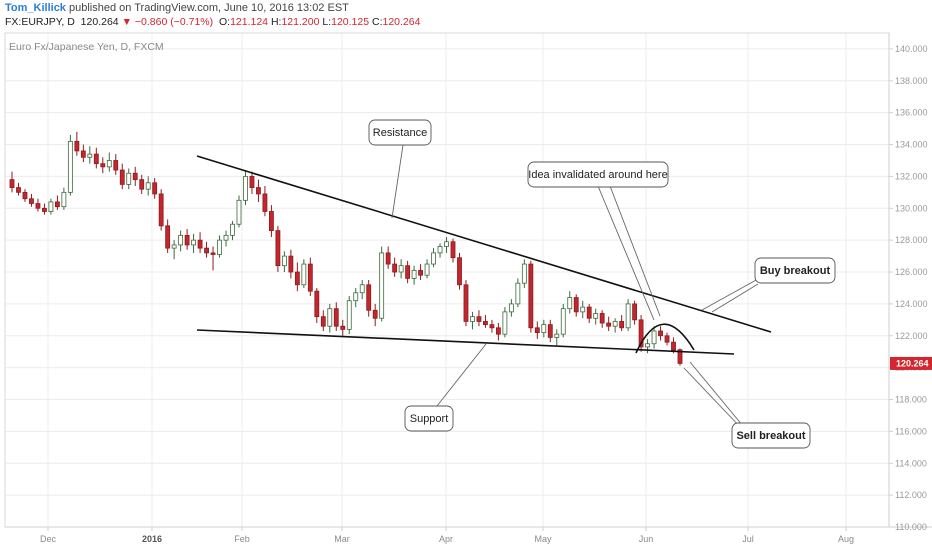 Image resolution: width=932 pixels, height=550 pixels. I want to click on y-tick-label: 128.000, so click(911, 240).